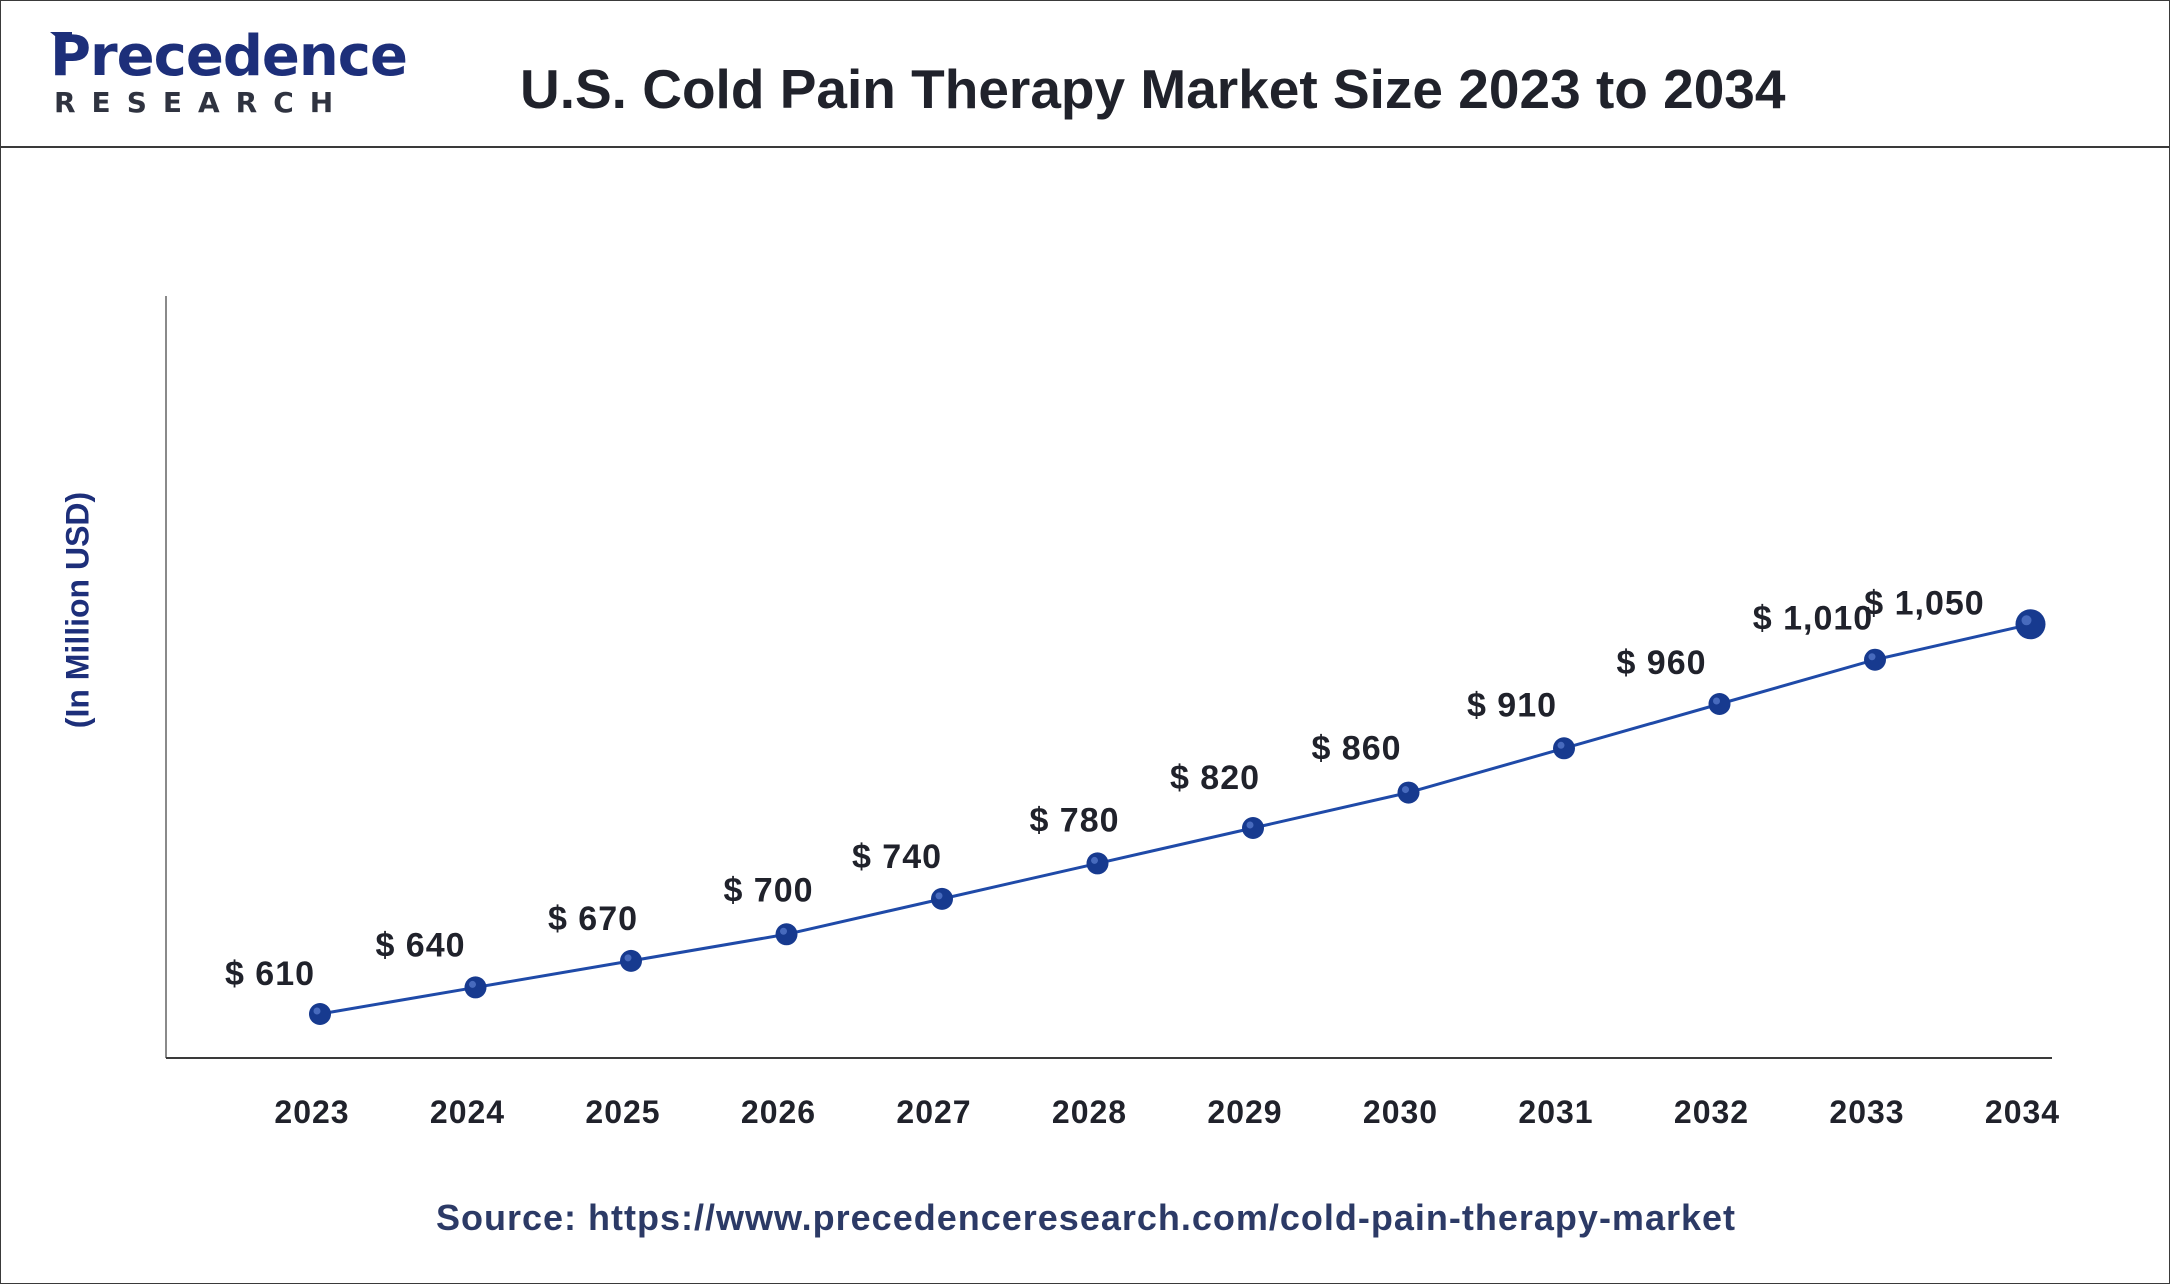 The height and width of the screenshot is (1286, 2172). What do you see at coordinates (270, 974) in the screenshot?
I see `data-value-label: $ 610` at bounding box center [270, 974].